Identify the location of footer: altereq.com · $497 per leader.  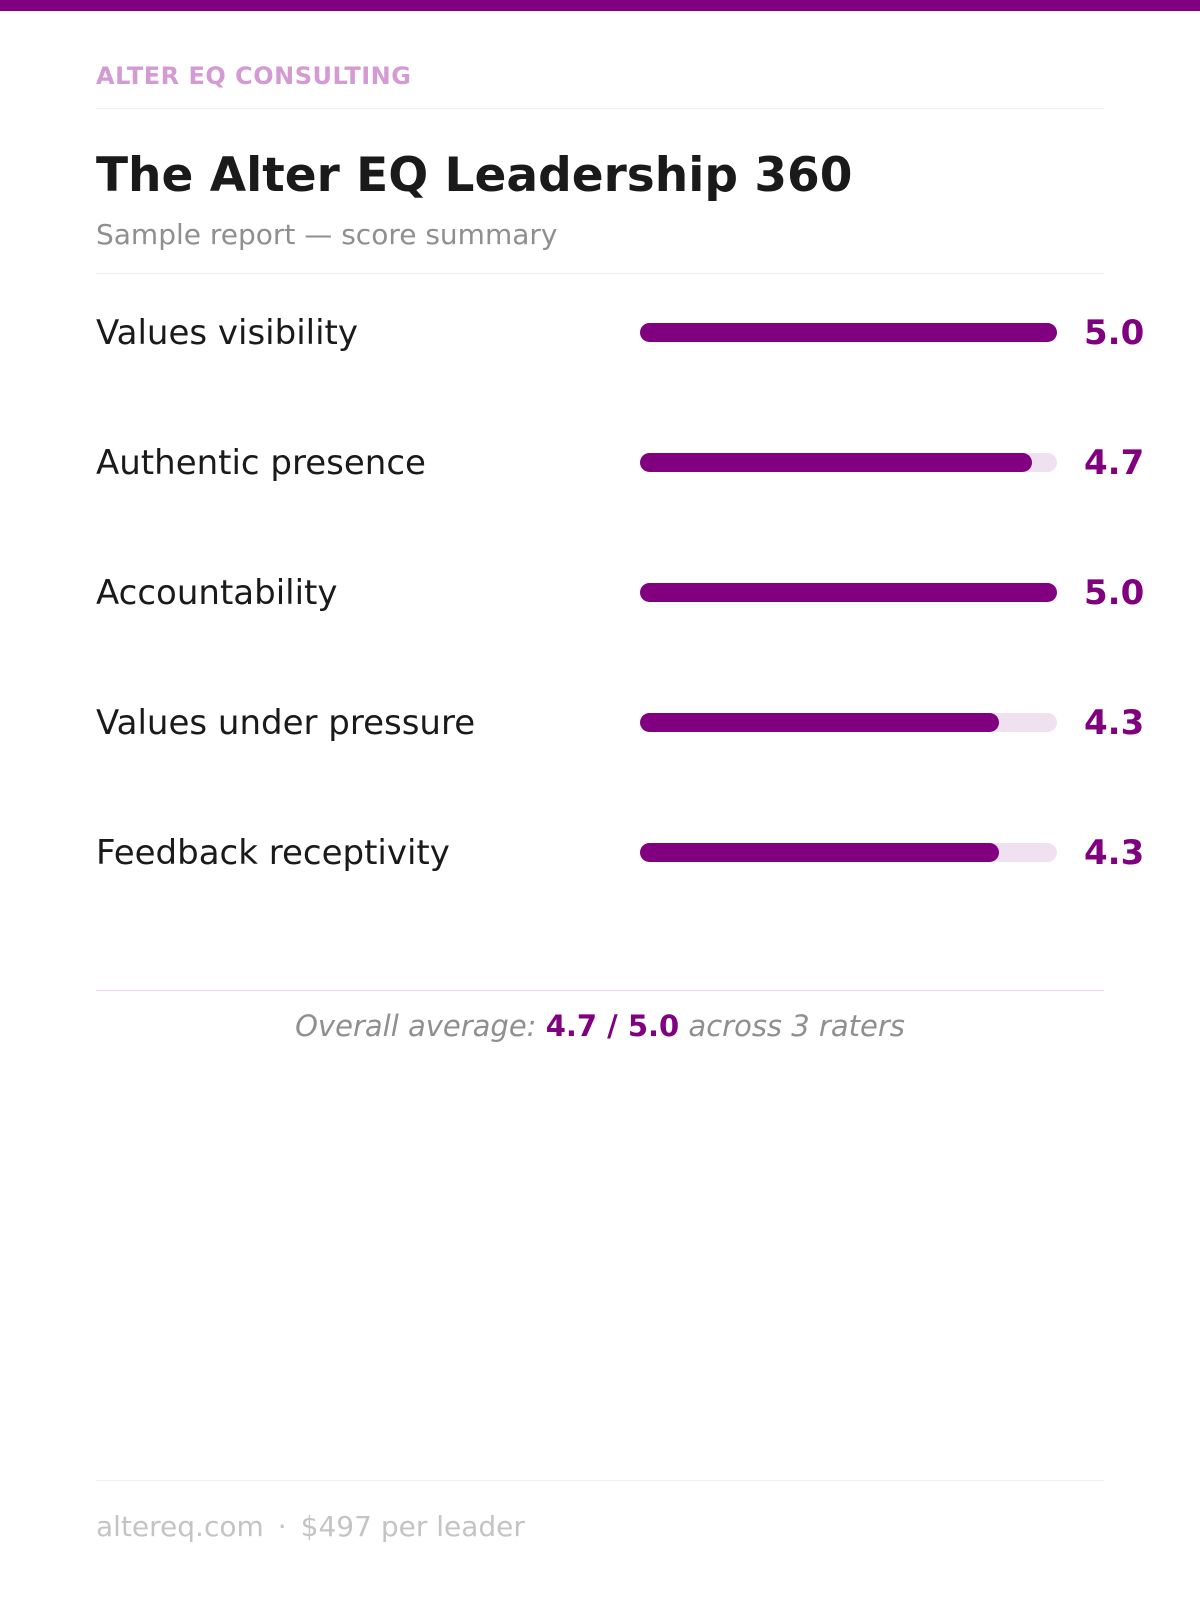
(310, 1527).